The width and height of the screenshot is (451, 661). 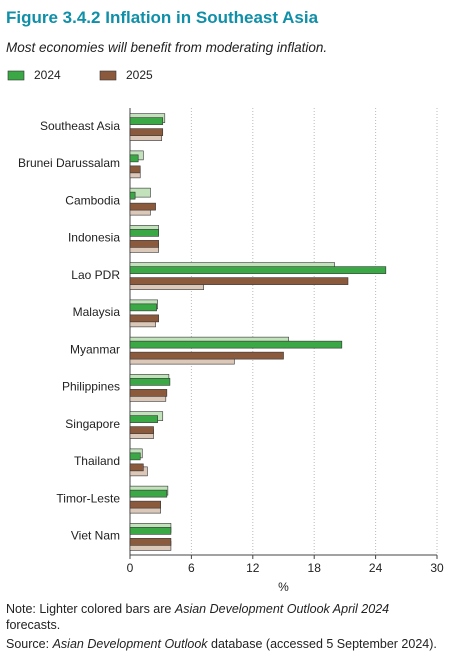 What do you see at coordinates (191, 568) in the screenshot?
I see `x-tick-label: 6` at bounding box center [191, 568].